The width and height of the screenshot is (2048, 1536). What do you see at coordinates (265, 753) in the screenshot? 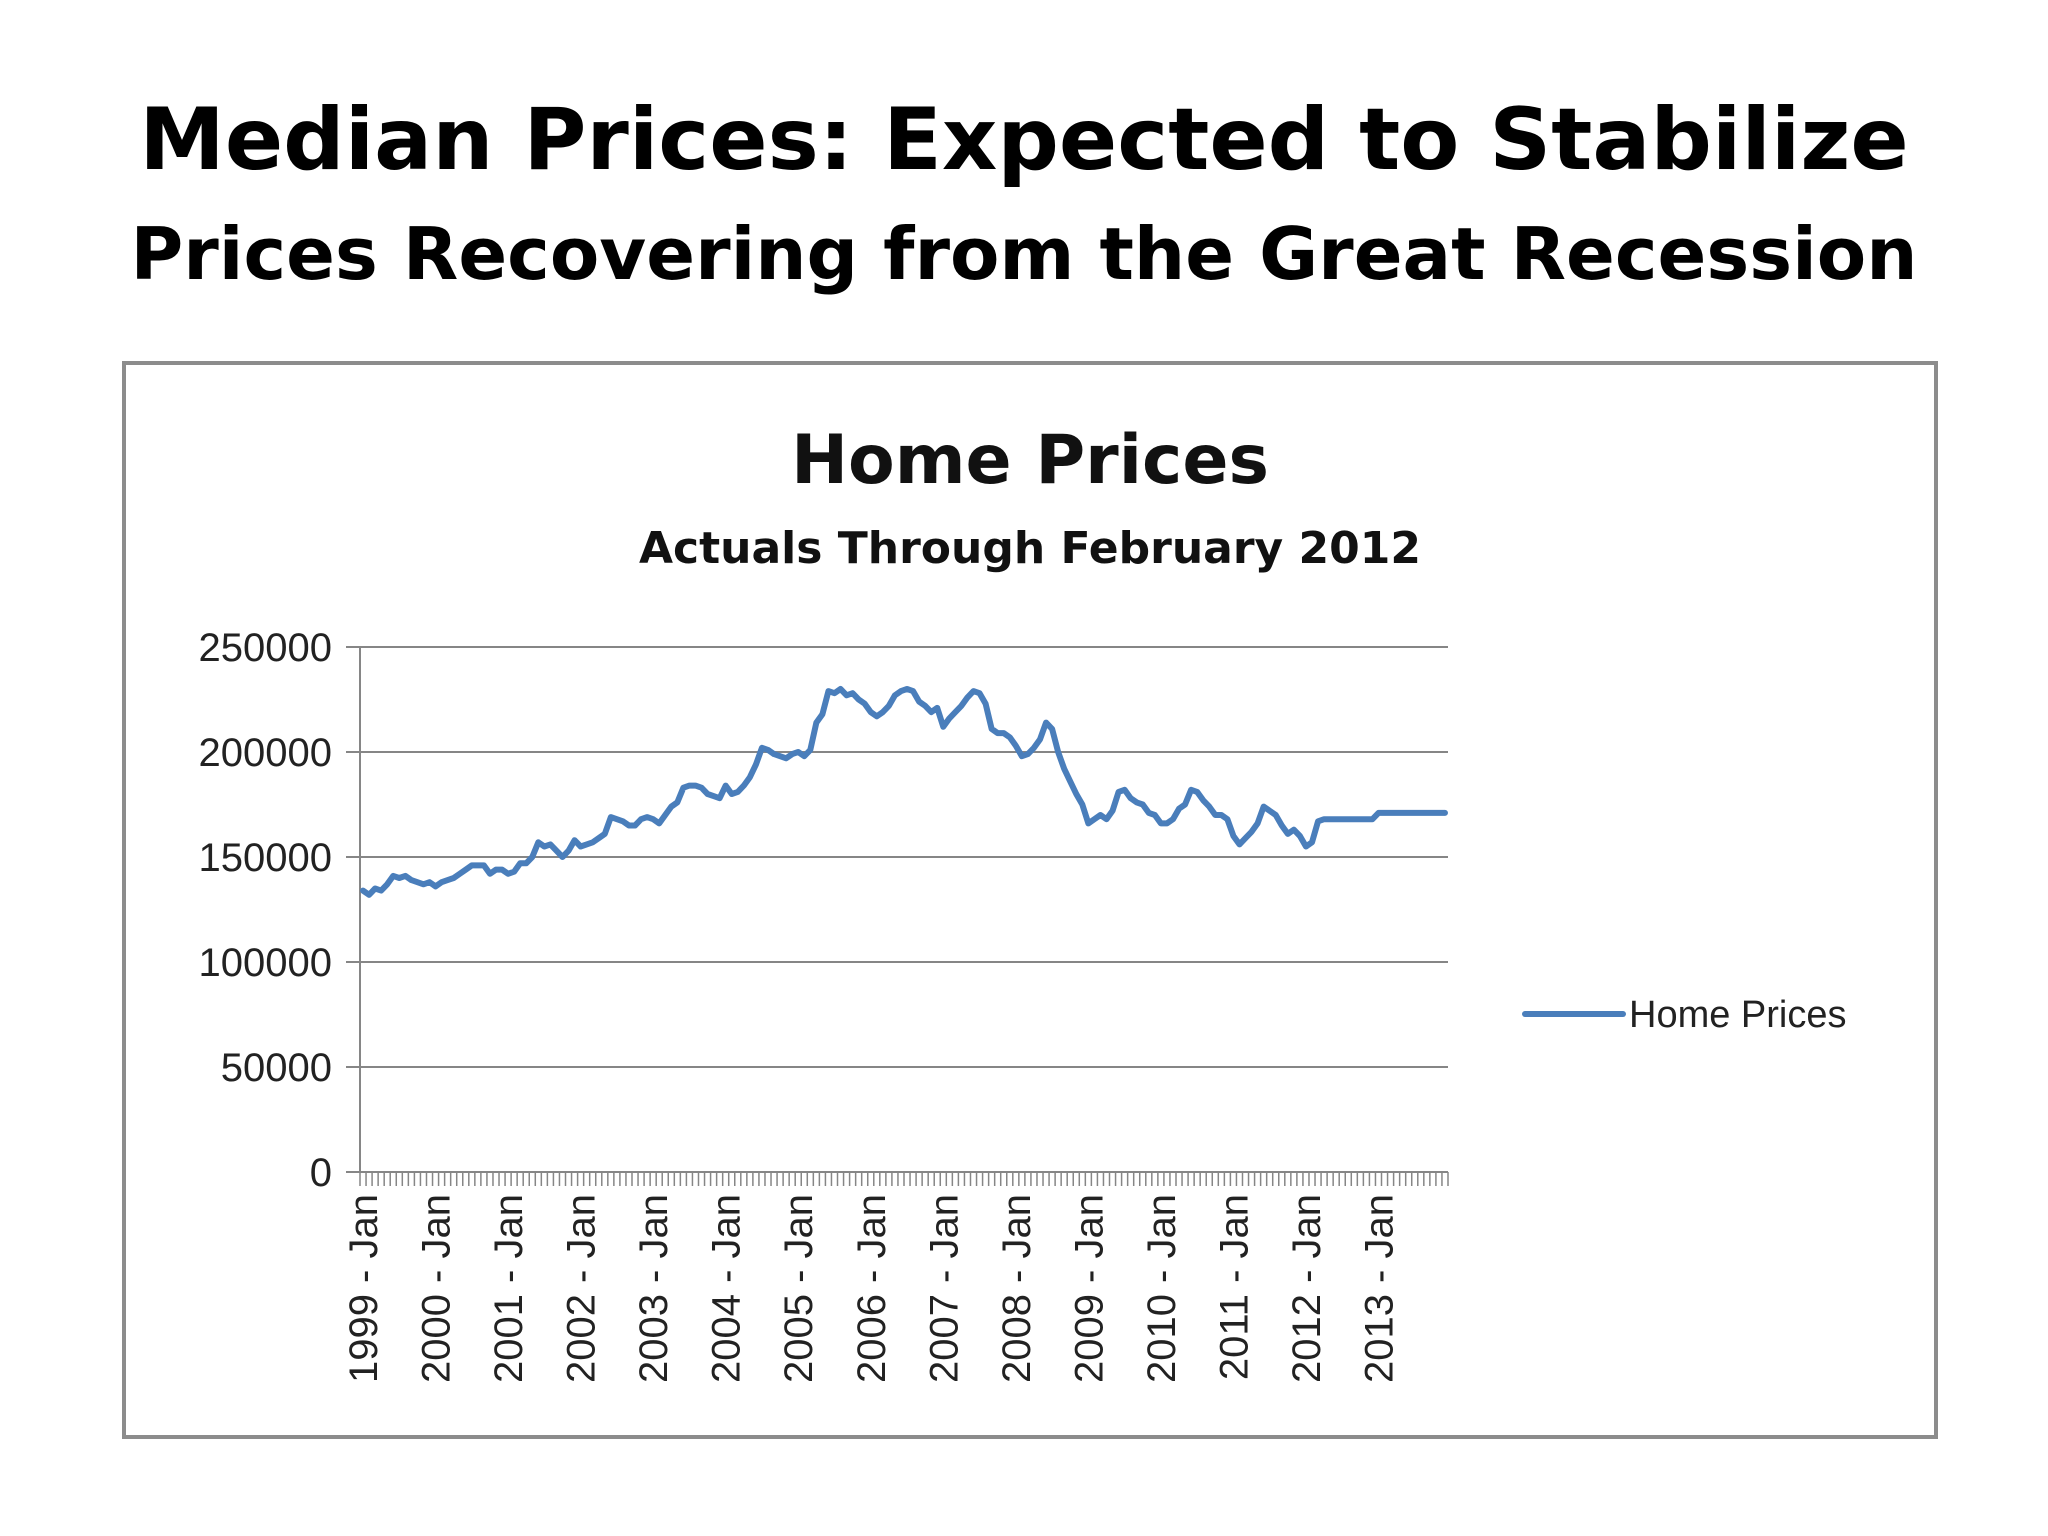
I see `y-tick-label: 200000` at bounding box center [265, 753].